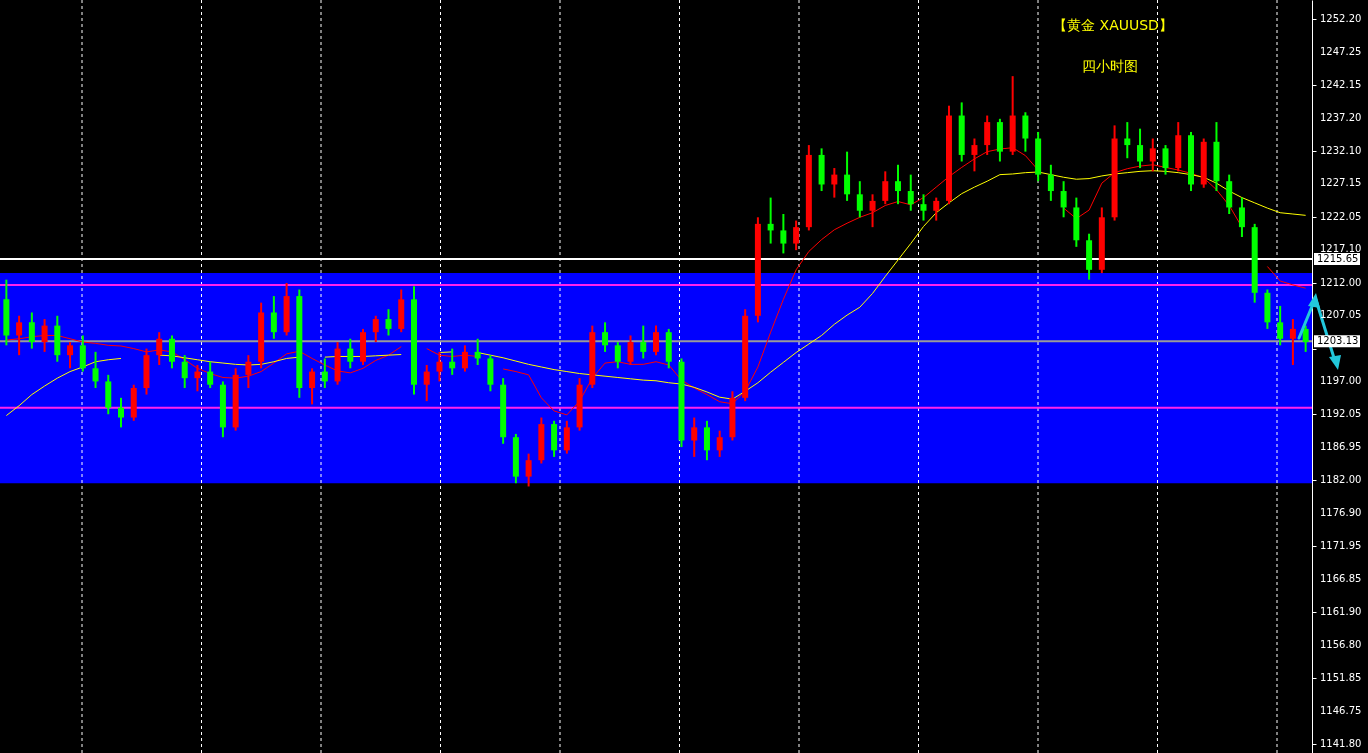 Image resolution: width=1368 pixels, height=753 pixels. Describe the element at coordinates (1341, 513) in the screenshot. I see `y-tick-label: 1176.90` at that location.